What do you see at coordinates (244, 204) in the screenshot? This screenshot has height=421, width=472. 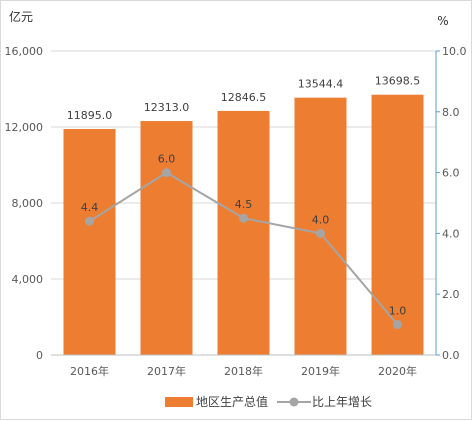 I see `growth-value-label: 4.5` at bounding box center [244, 204].